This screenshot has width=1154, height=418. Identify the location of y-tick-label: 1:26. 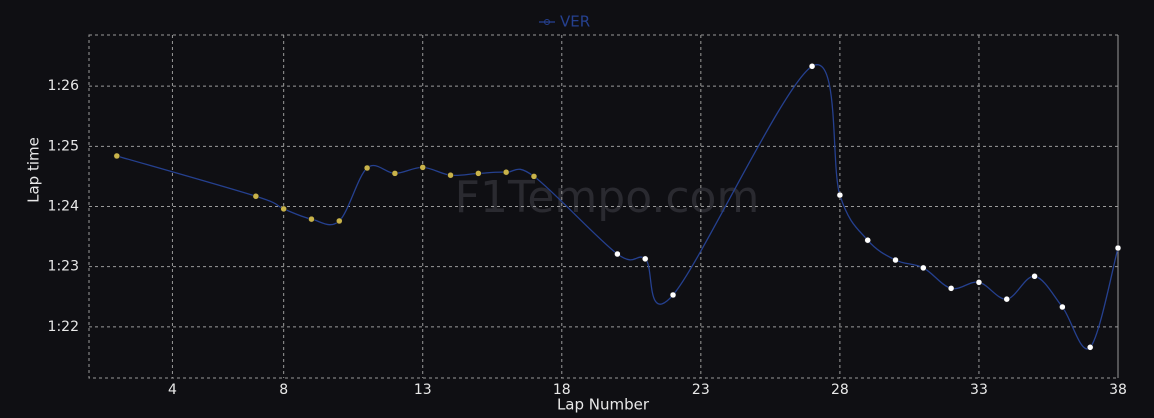
(64, 86).